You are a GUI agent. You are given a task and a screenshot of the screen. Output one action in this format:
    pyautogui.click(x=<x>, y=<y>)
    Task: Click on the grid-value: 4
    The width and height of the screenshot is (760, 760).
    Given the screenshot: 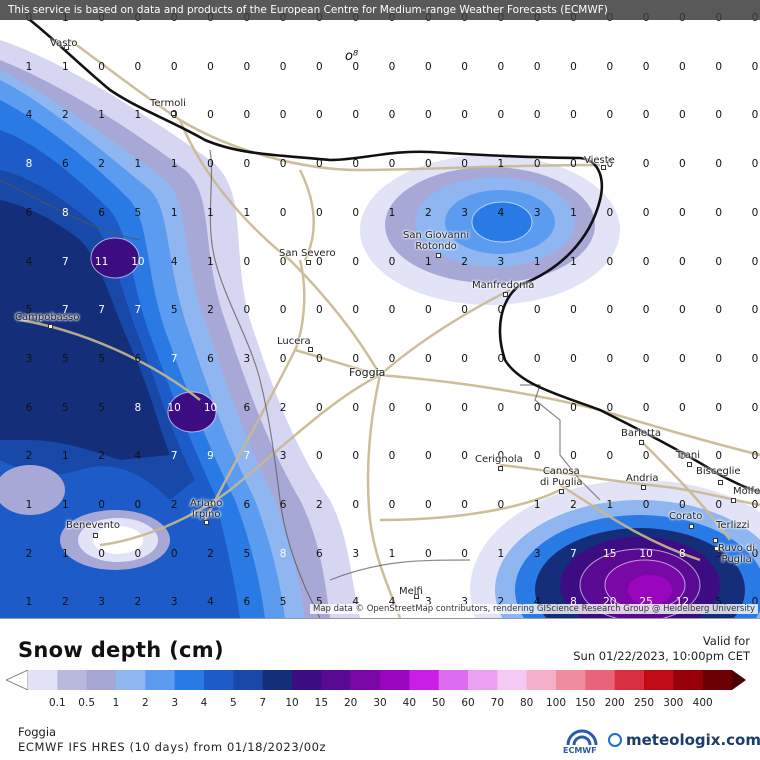 What is the action you would take?
    pyautogui.click(x=501, y=212)
    